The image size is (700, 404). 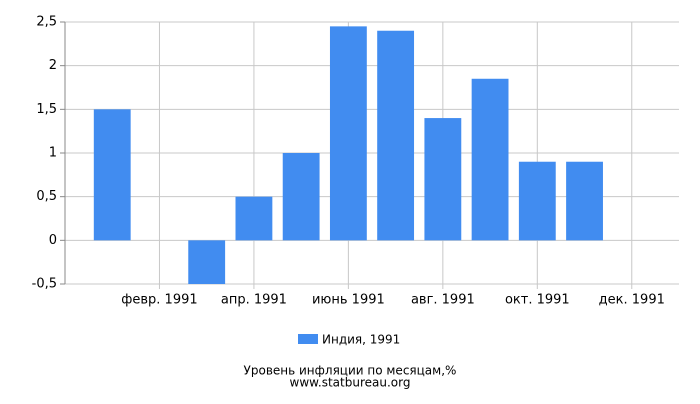 What do you see at coordinates (53, 65) in the screenshot?
I see `y-tick-label: 2` at bounding box center [53, 65].